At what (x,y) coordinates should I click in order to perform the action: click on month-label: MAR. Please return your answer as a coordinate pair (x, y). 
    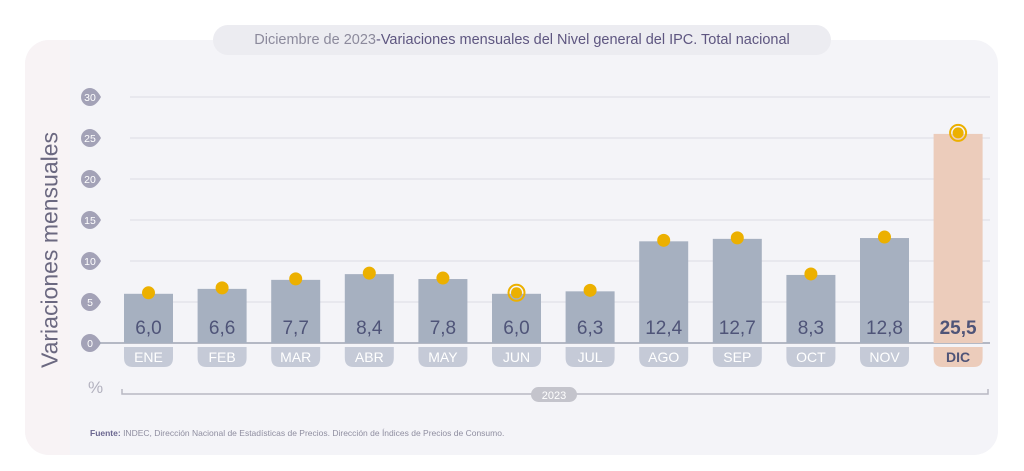
    Looking at the image, I should click on (295, 357).